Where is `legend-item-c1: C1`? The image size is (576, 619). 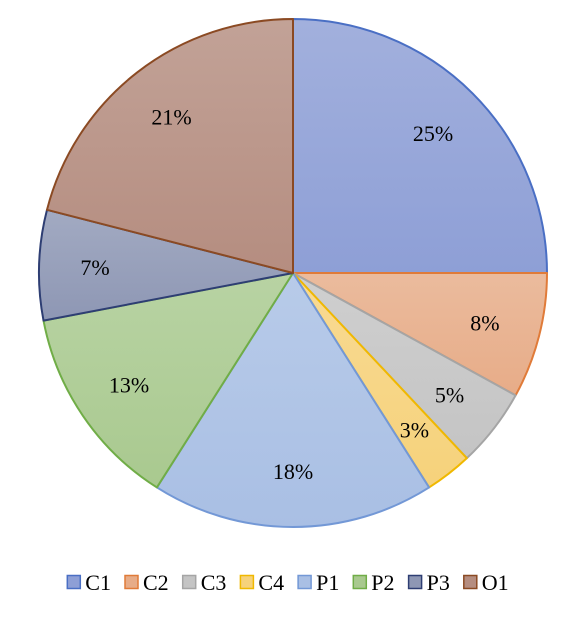 legend-item-c1: C1 is located at coordinates (88, 582).